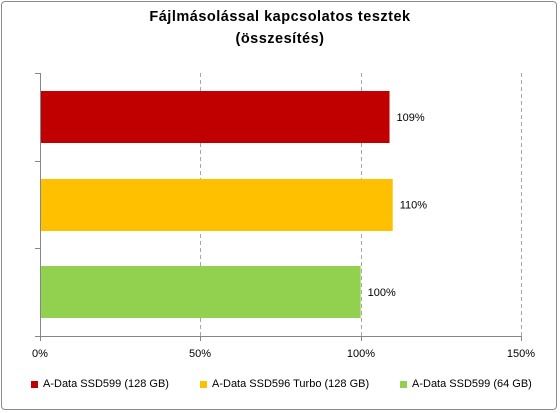 Image resolution: width=560 pixels, height=413 pixels. I want to click on chart-title-line-2: (összesítés), so click(280, 39).